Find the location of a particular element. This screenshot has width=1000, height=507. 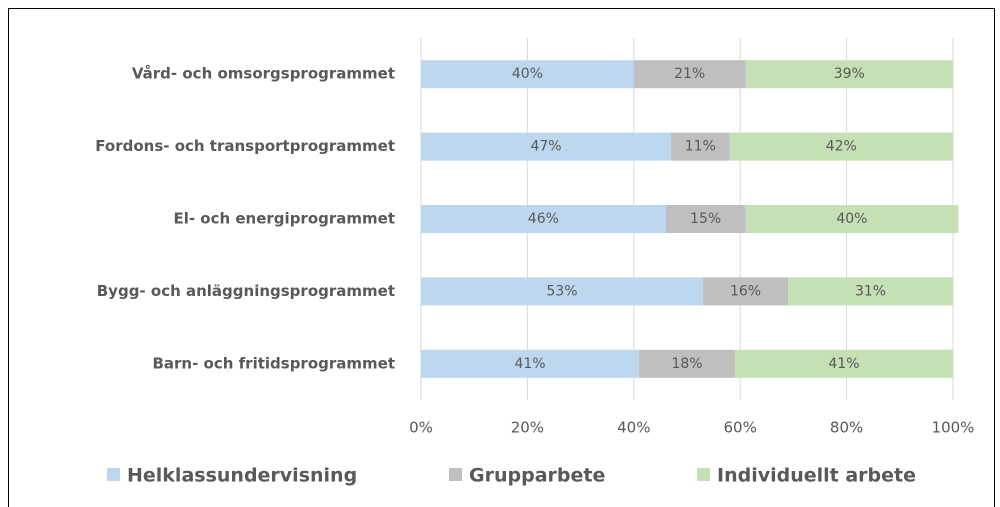

data-label: 42% is located at coordinates (841, 147).